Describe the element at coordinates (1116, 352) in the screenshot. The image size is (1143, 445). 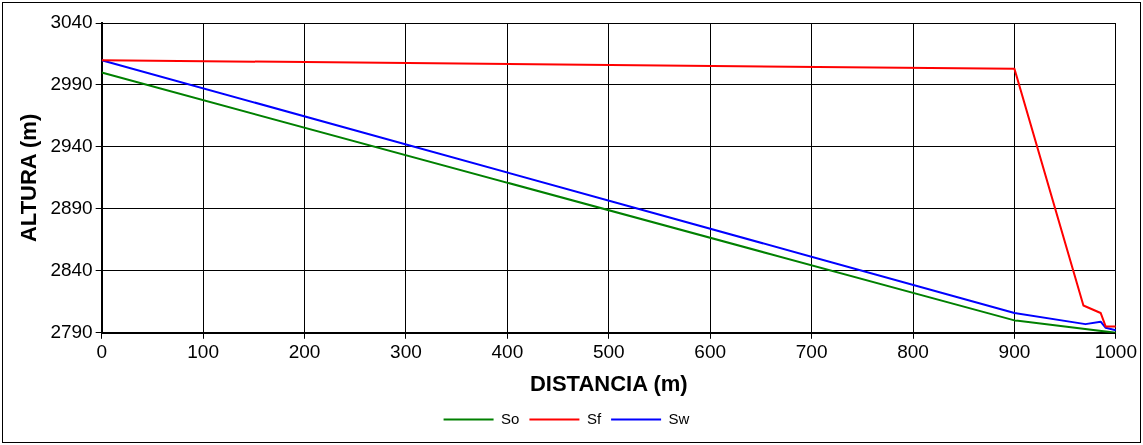
I see `x-tick-label: 1000` at that location.